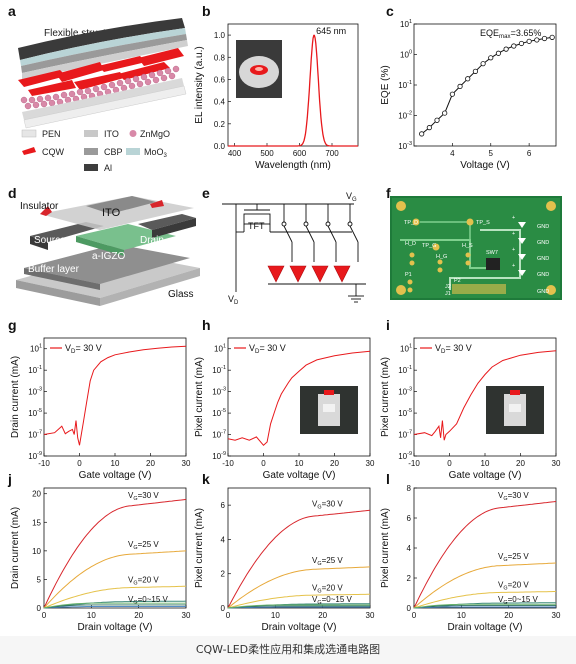 The height and width of the screenshot is (664, 576). I want to click on y-tick-label: 6, so click(223, 505).